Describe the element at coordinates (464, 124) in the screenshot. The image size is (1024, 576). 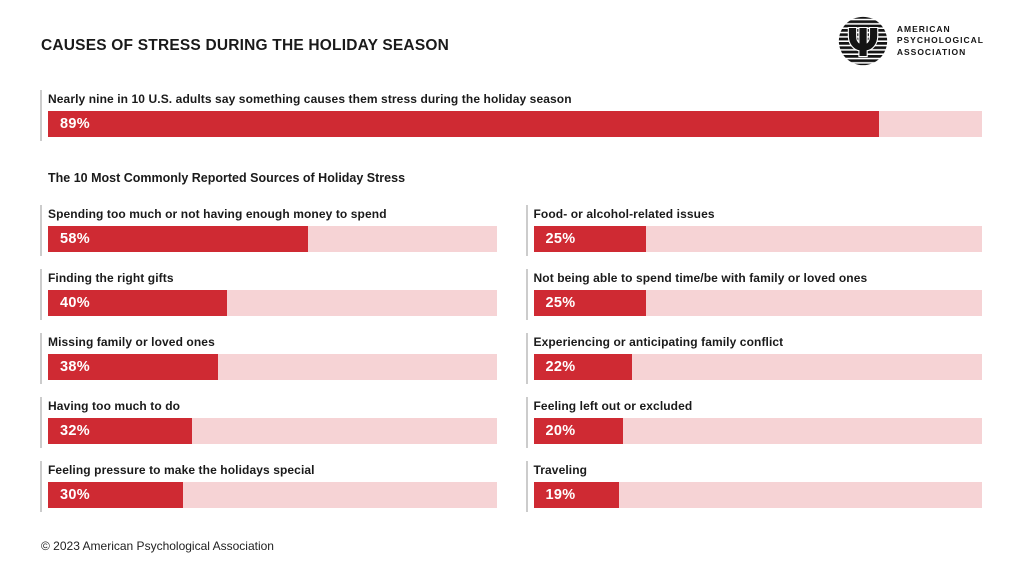
I see `hero-bar-fill: 89%` at that location.